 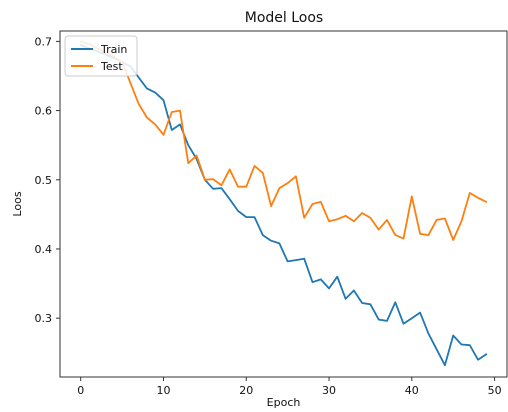 I want to click on y-tick-label: 0.7, so click(x=44, y=41).